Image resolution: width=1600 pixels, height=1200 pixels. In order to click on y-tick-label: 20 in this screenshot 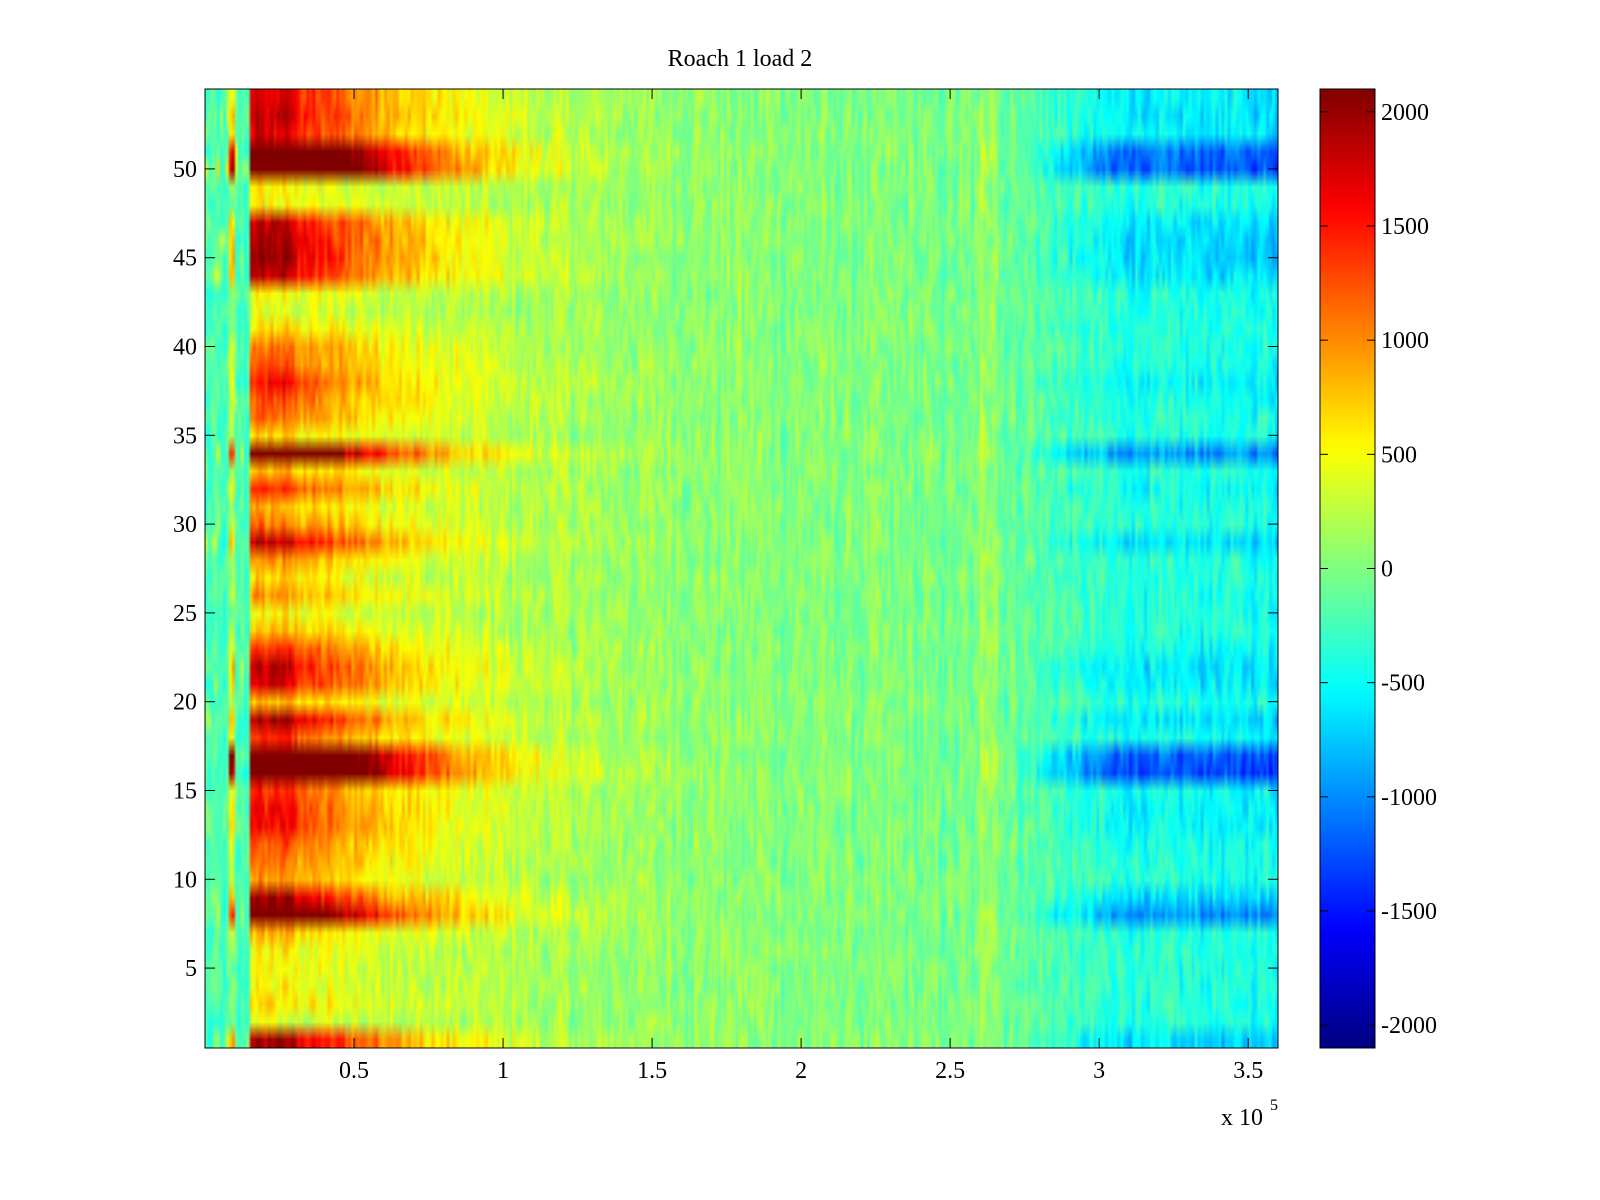, I will do `click(185, 703)`.